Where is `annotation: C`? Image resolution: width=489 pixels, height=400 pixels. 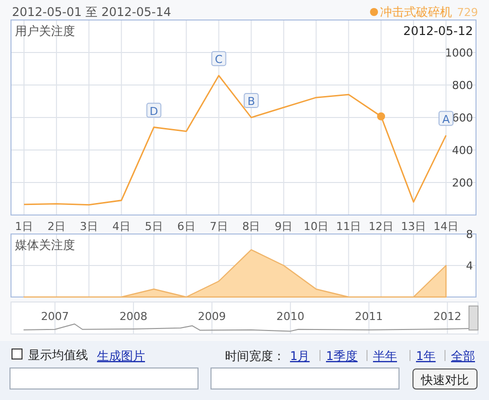
annotation: C is located at coordinates (218, 59).